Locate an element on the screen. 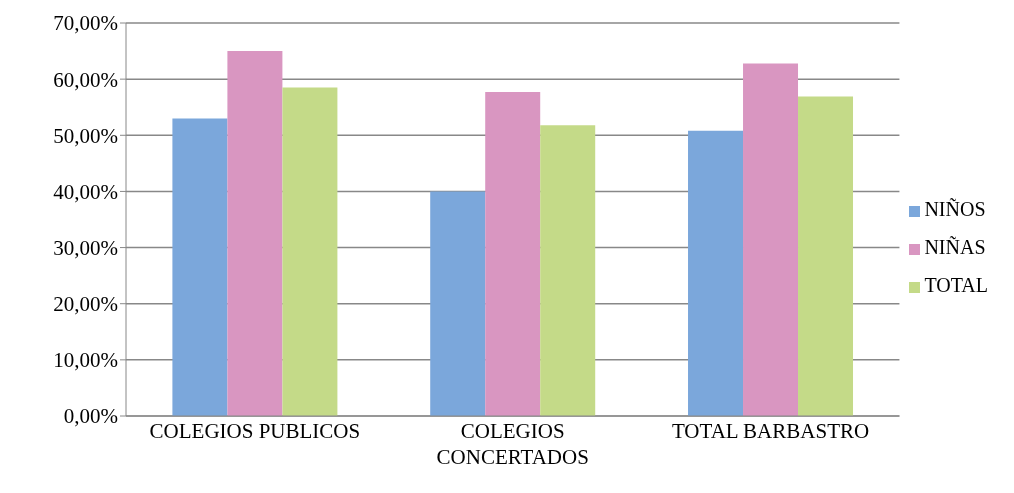  y-tick-label: 20,00% is located at coordinates (85, 304).